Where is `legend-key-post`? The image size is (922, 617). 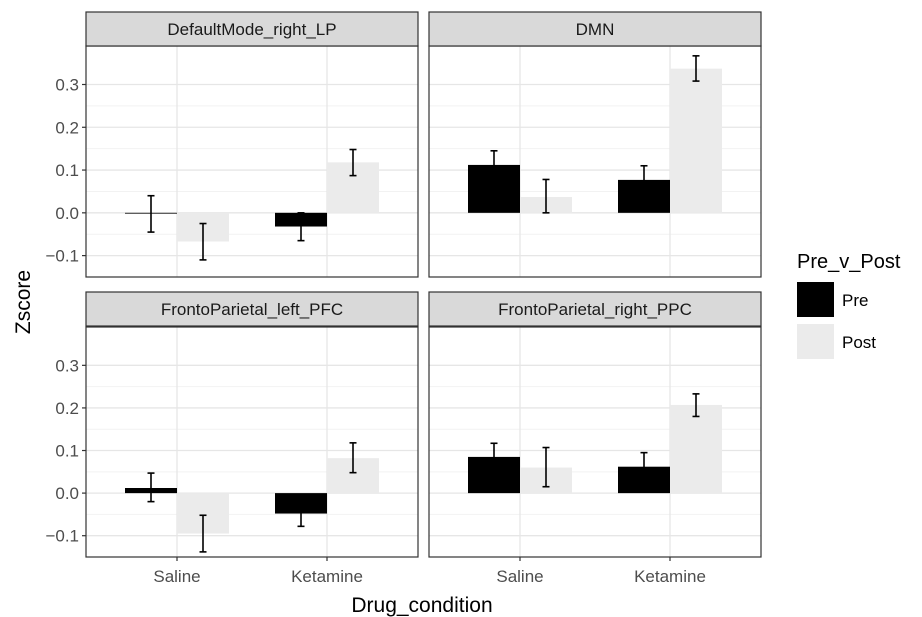 legend-key-post is located at coordinates (815, 341).